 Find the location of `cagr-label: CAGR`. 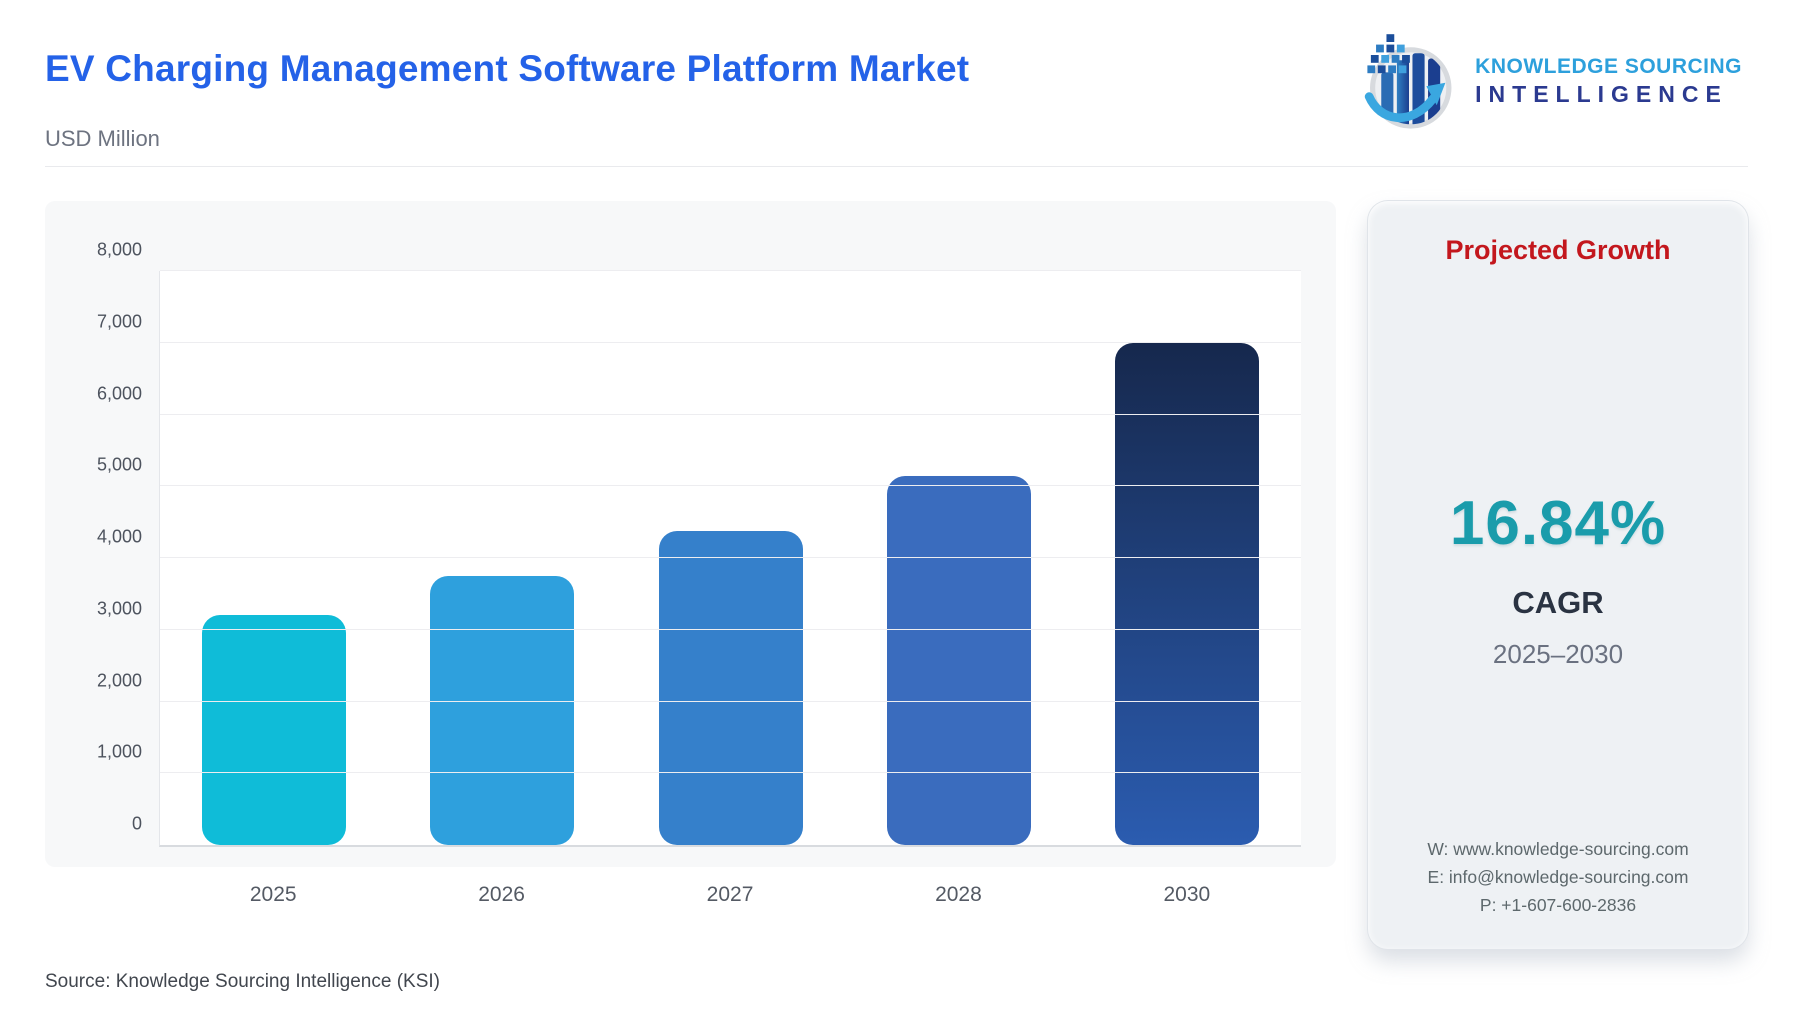

cagr-label: CAGR is located at coordinates (1558, 603).